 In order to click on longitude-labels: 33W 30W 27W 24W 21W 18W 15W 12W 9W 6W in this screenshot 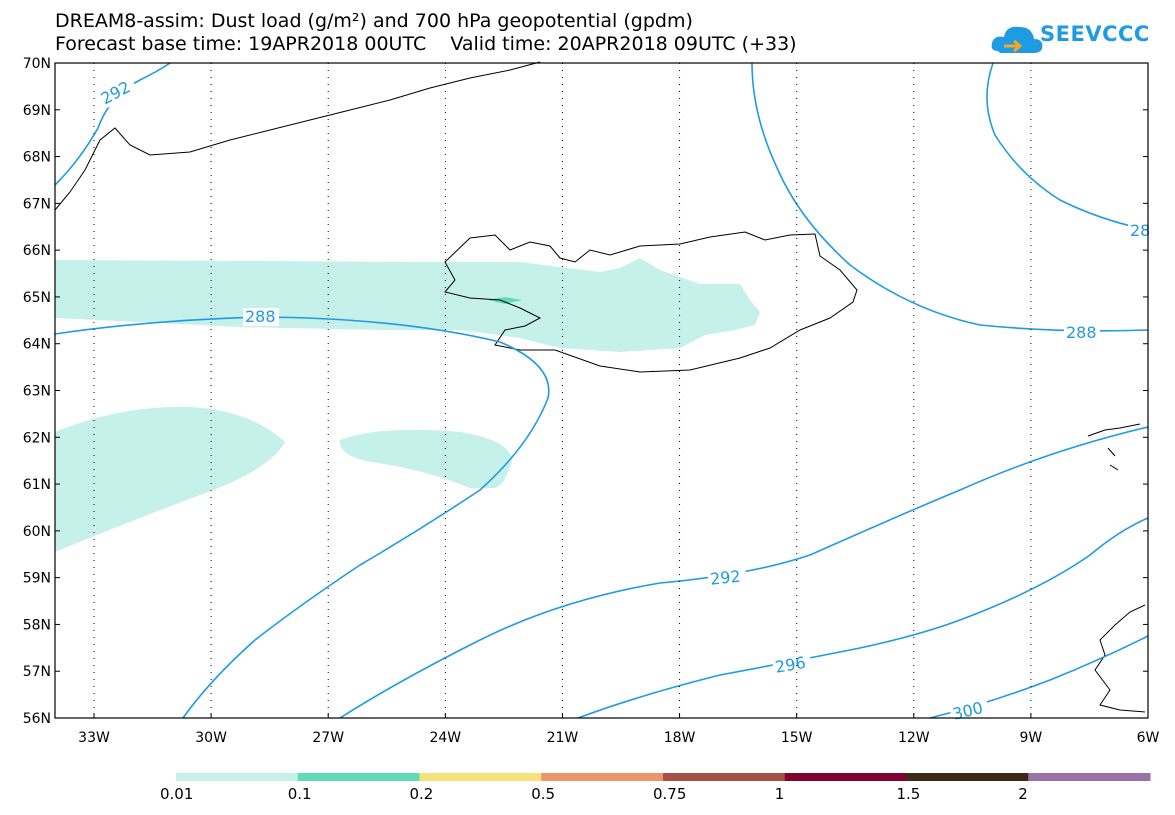, I will do `click(619, 729)`.